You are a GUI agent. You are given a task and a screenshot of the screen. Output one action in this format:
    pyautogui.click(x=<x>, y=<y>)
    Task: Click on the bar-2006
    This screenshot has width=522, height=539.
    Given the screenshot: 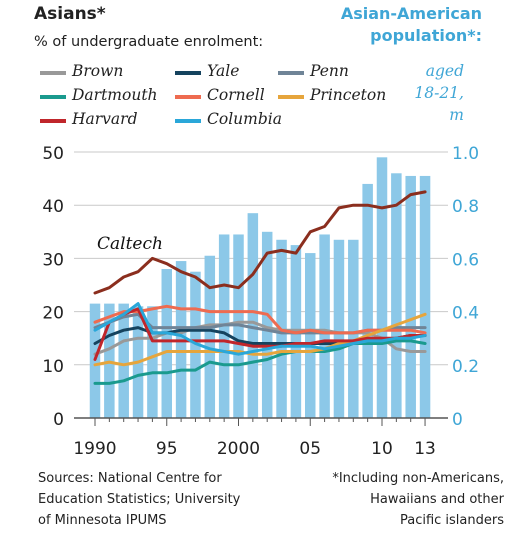 What is the action you would take?
    pyautogui.click(x=324, y=326)
    